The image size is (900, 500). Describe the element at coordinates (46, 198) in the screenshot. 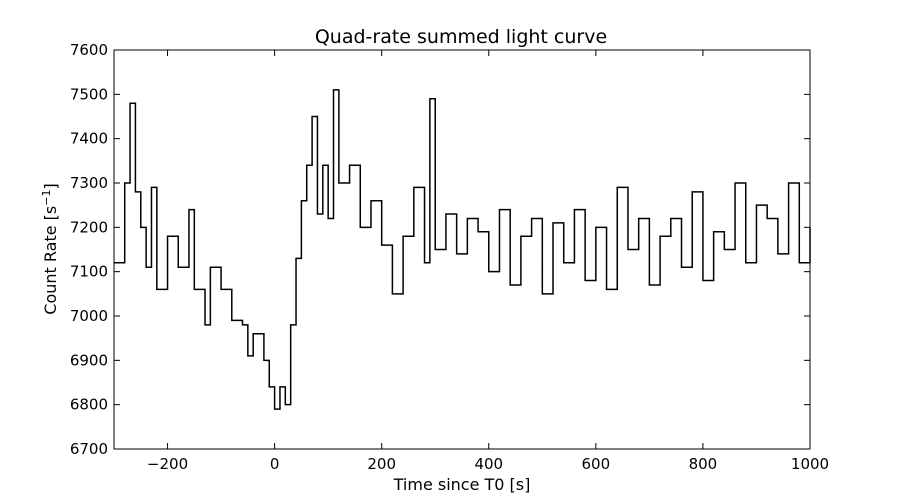

I see `y-axis-label-superscript: −1` at that location.